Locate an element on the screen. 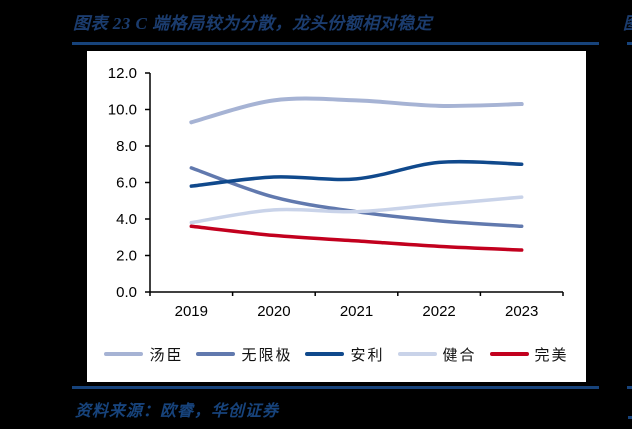  legend-item-jianhe: 健合 is located at coordinates (437, 354).